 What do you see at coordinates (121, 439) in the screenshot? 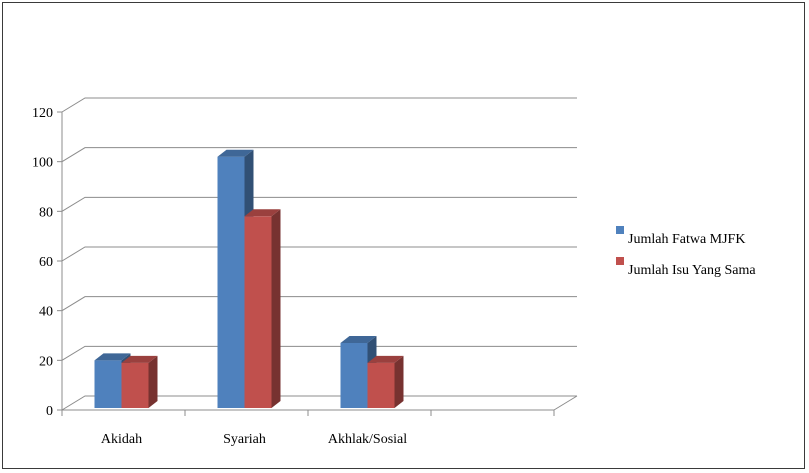
I see `x-tick-label: Akidah` at bounding box center [121, 439].